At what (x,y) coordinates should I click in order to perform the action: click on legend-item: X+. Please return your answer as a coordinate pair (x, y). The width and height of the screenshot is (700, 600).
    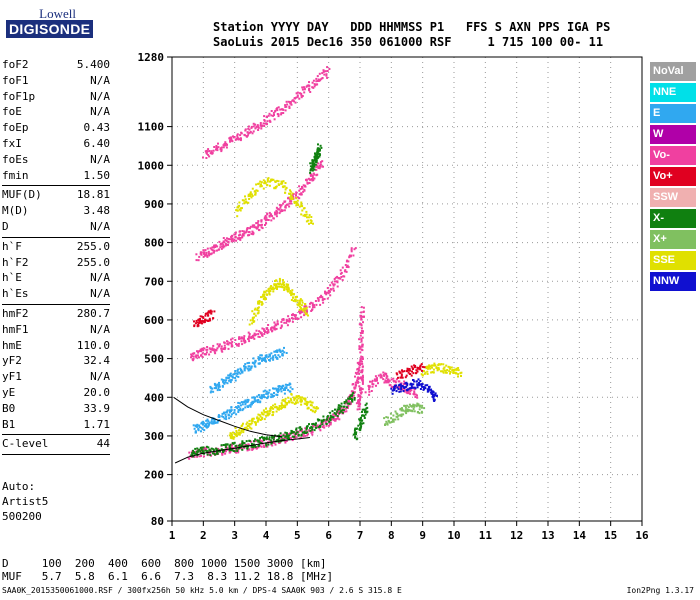
    Looking at the image, I should click on (673, 239).